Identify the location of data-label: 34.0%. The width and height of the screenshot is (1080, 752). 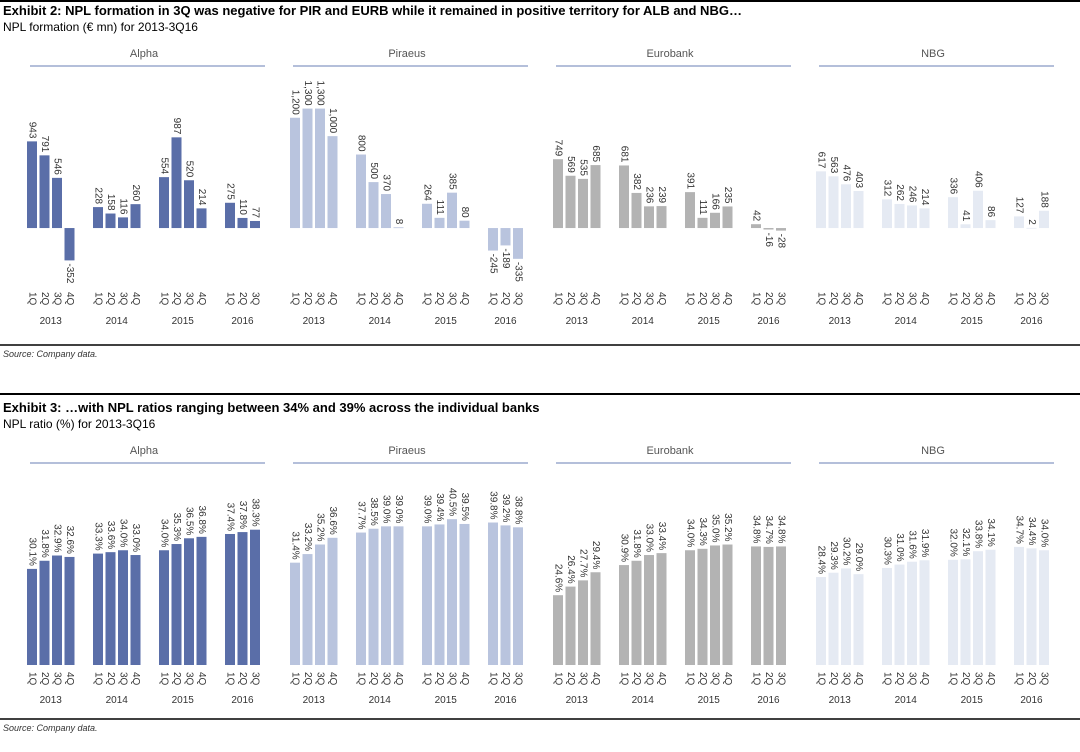
(689, 533).